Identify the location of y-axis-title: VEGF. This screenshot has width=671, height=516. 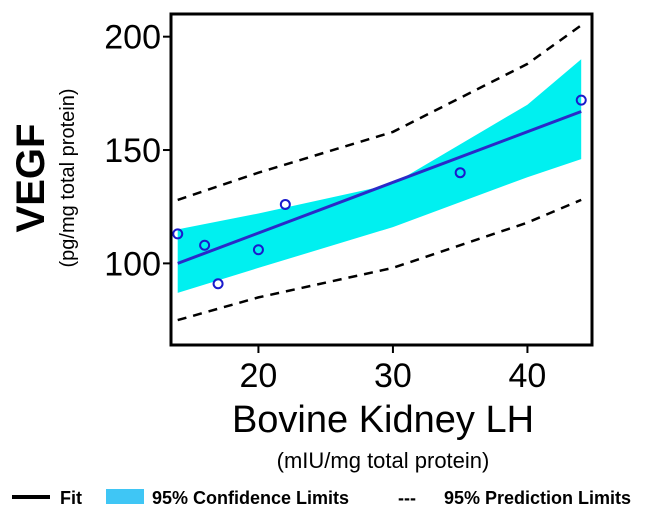
(31, 178).